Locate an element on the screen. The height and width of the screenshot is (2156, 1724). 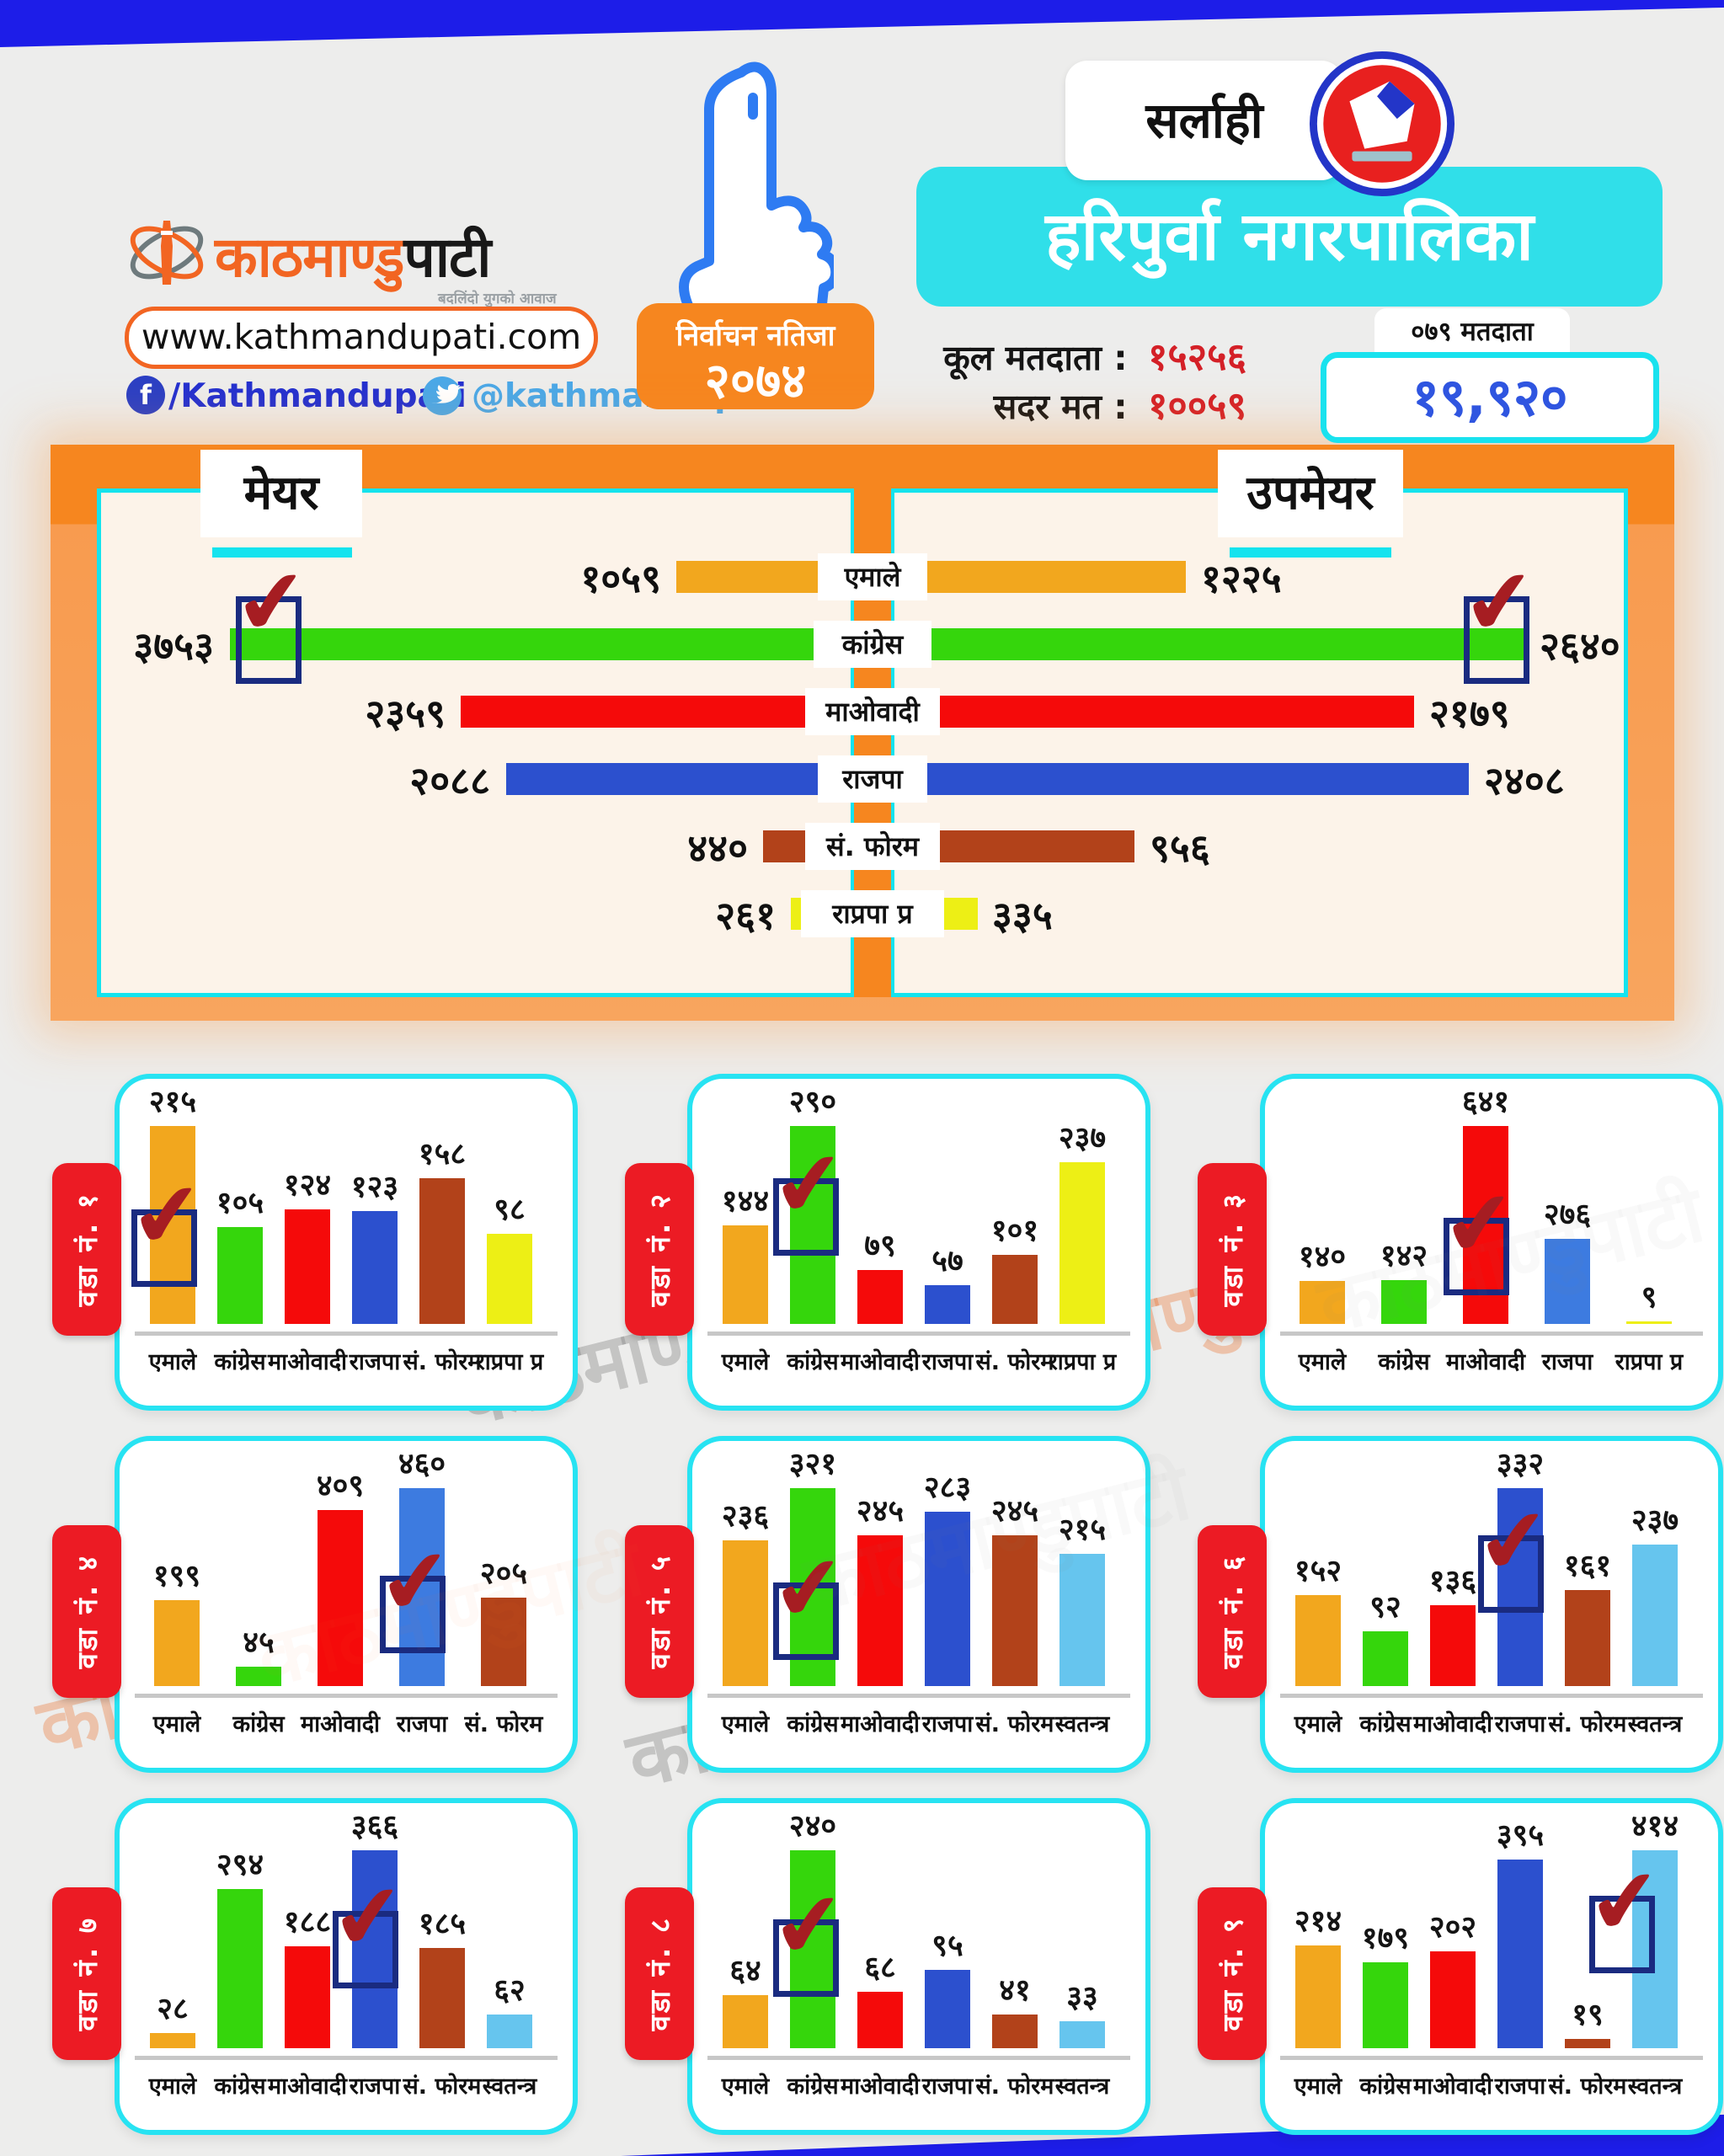
bar-group: ९५ is located at coordinates (947, 1986).